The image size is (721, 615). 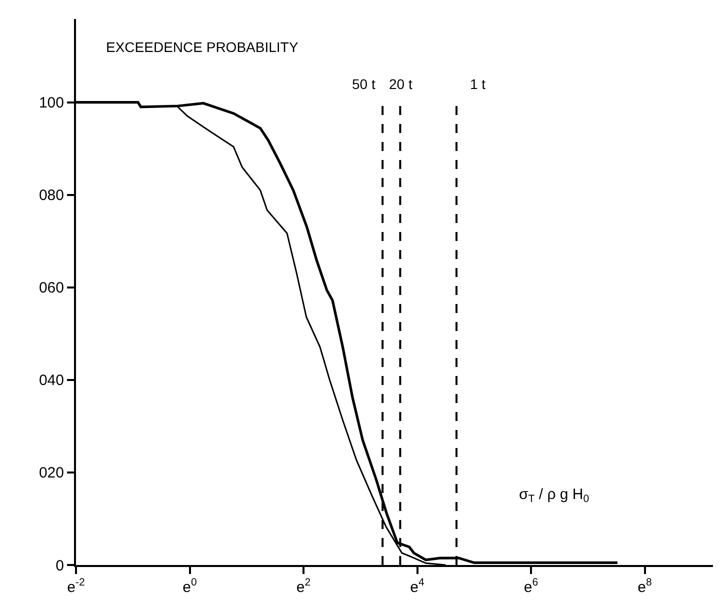 I want to click on ref-line-label: 20 t, so click(x=400, y=84).